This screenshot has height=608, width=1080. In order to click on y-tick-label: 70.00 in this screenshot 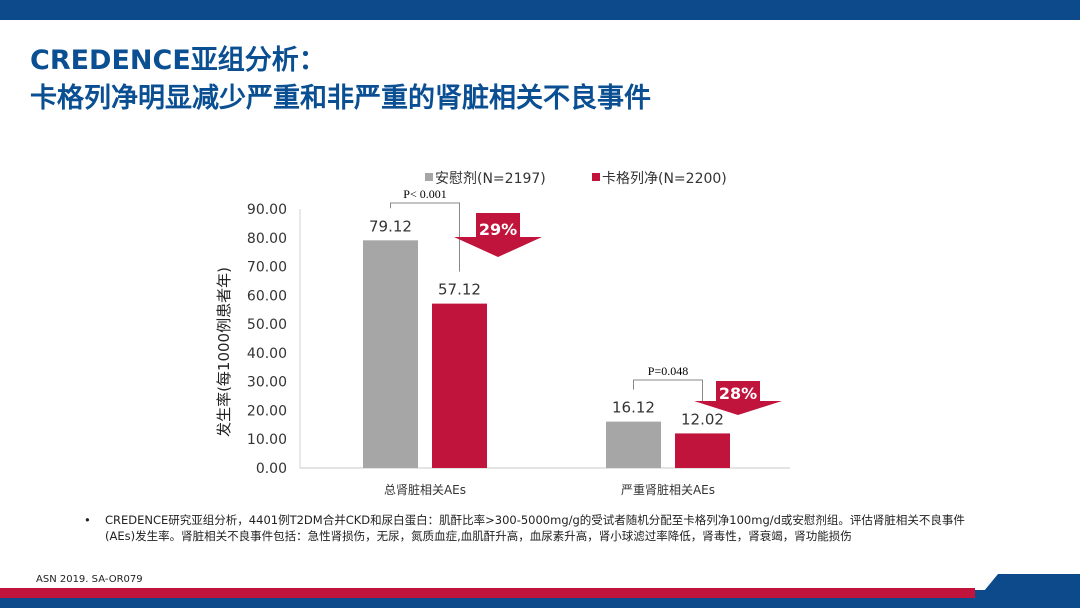, I will do `click(267, 268)`.